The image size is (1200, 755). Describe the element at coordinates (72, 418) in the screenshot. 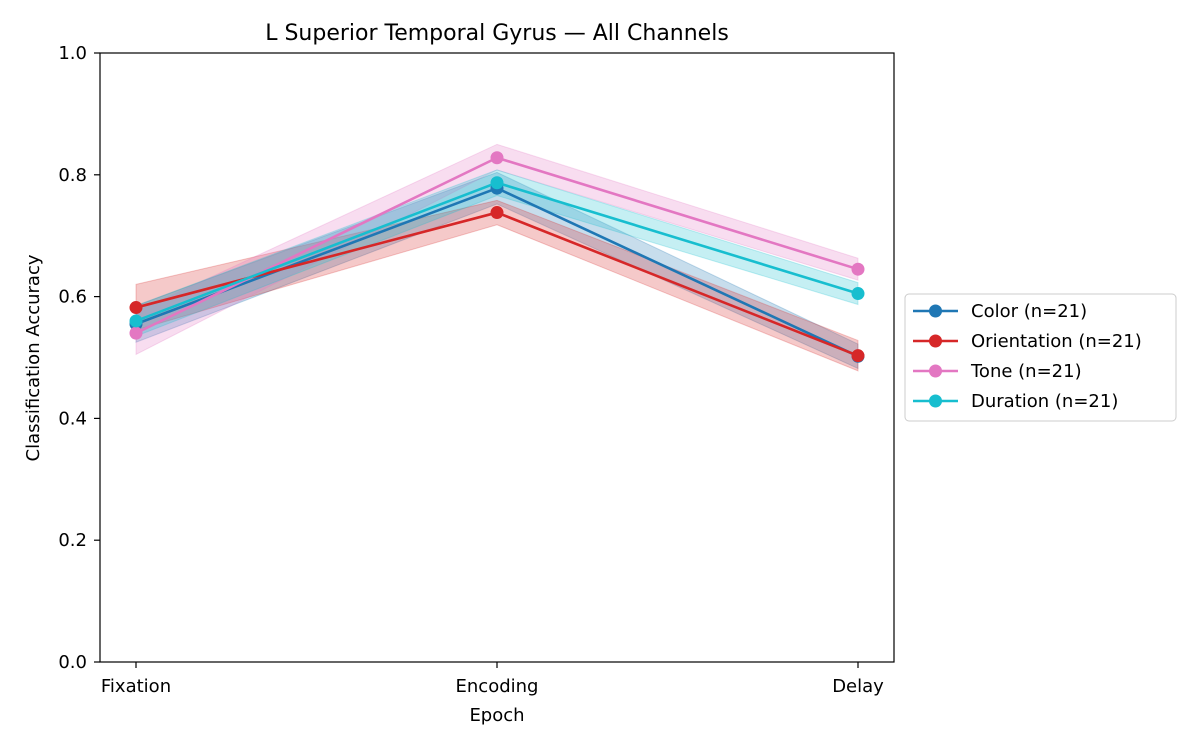

I see `y-tick-label: 0.4` at that location.